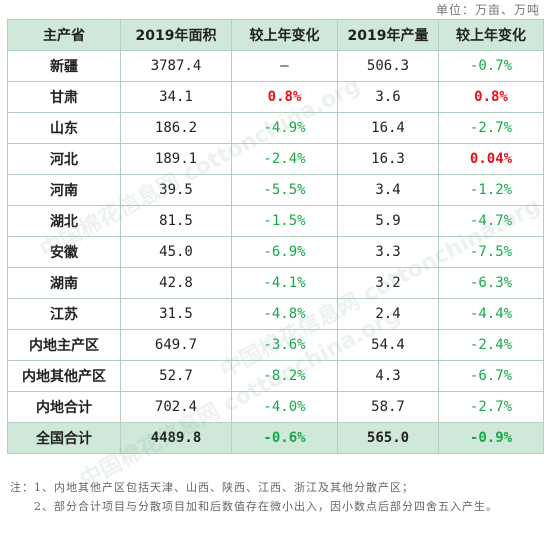  I want to click on table-row: 湖南 42.8 -4.1% 3.2 -6.3%, so click(275, 283).